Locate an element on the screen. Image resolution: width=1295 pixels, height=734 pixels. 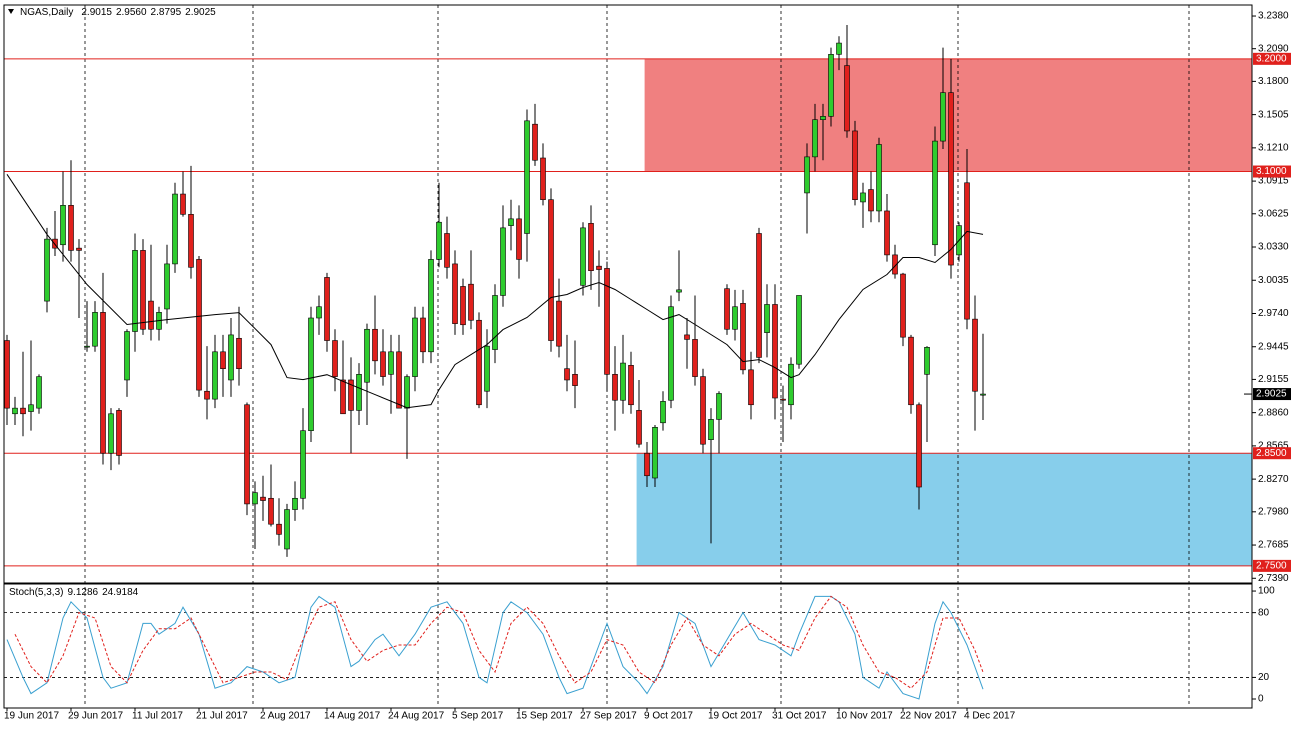
y-tick-label: 2.9740 is located at coordinates (1273, 313).